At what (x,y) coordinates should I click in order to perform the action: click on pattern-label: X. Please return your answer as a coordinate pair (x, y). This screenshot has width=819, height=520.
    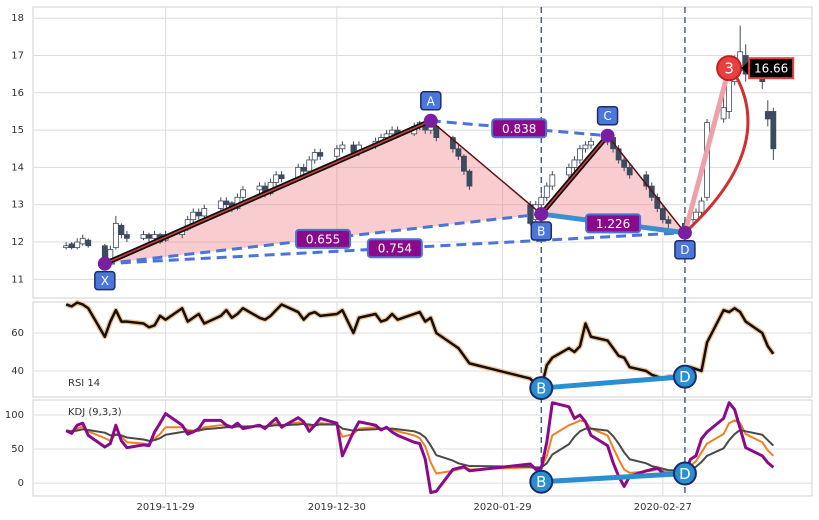
    Looking at the image, I should click on (105, 281).